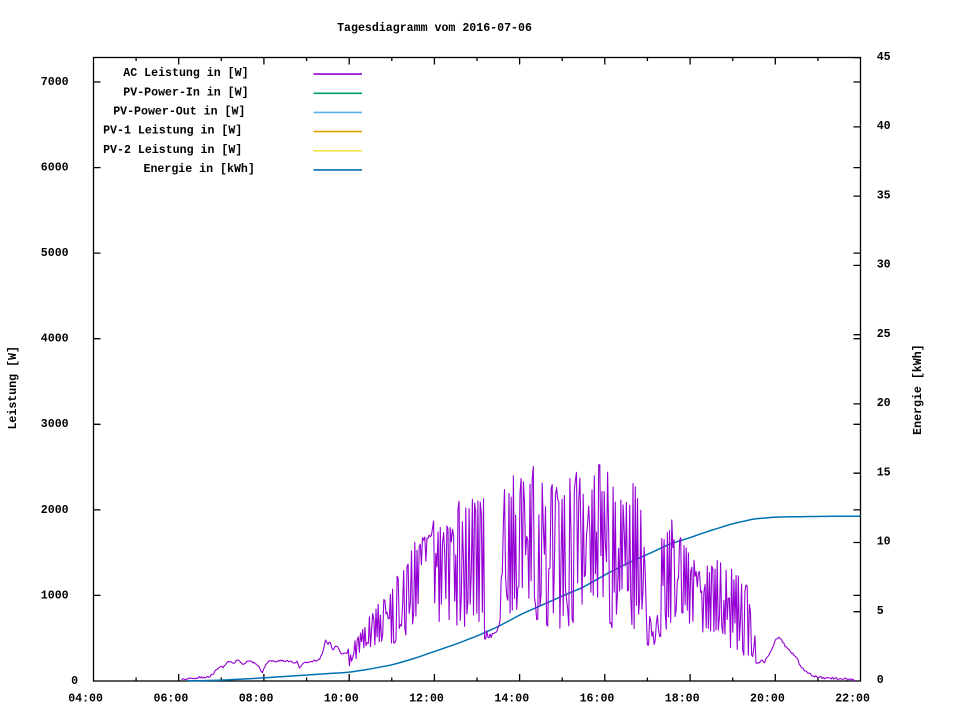 This screenshot has width=960, height=720. Describe the element at coordinates (199, 169) in the screenshot. I see `svg-text: Energie in [kWh]` at that location.